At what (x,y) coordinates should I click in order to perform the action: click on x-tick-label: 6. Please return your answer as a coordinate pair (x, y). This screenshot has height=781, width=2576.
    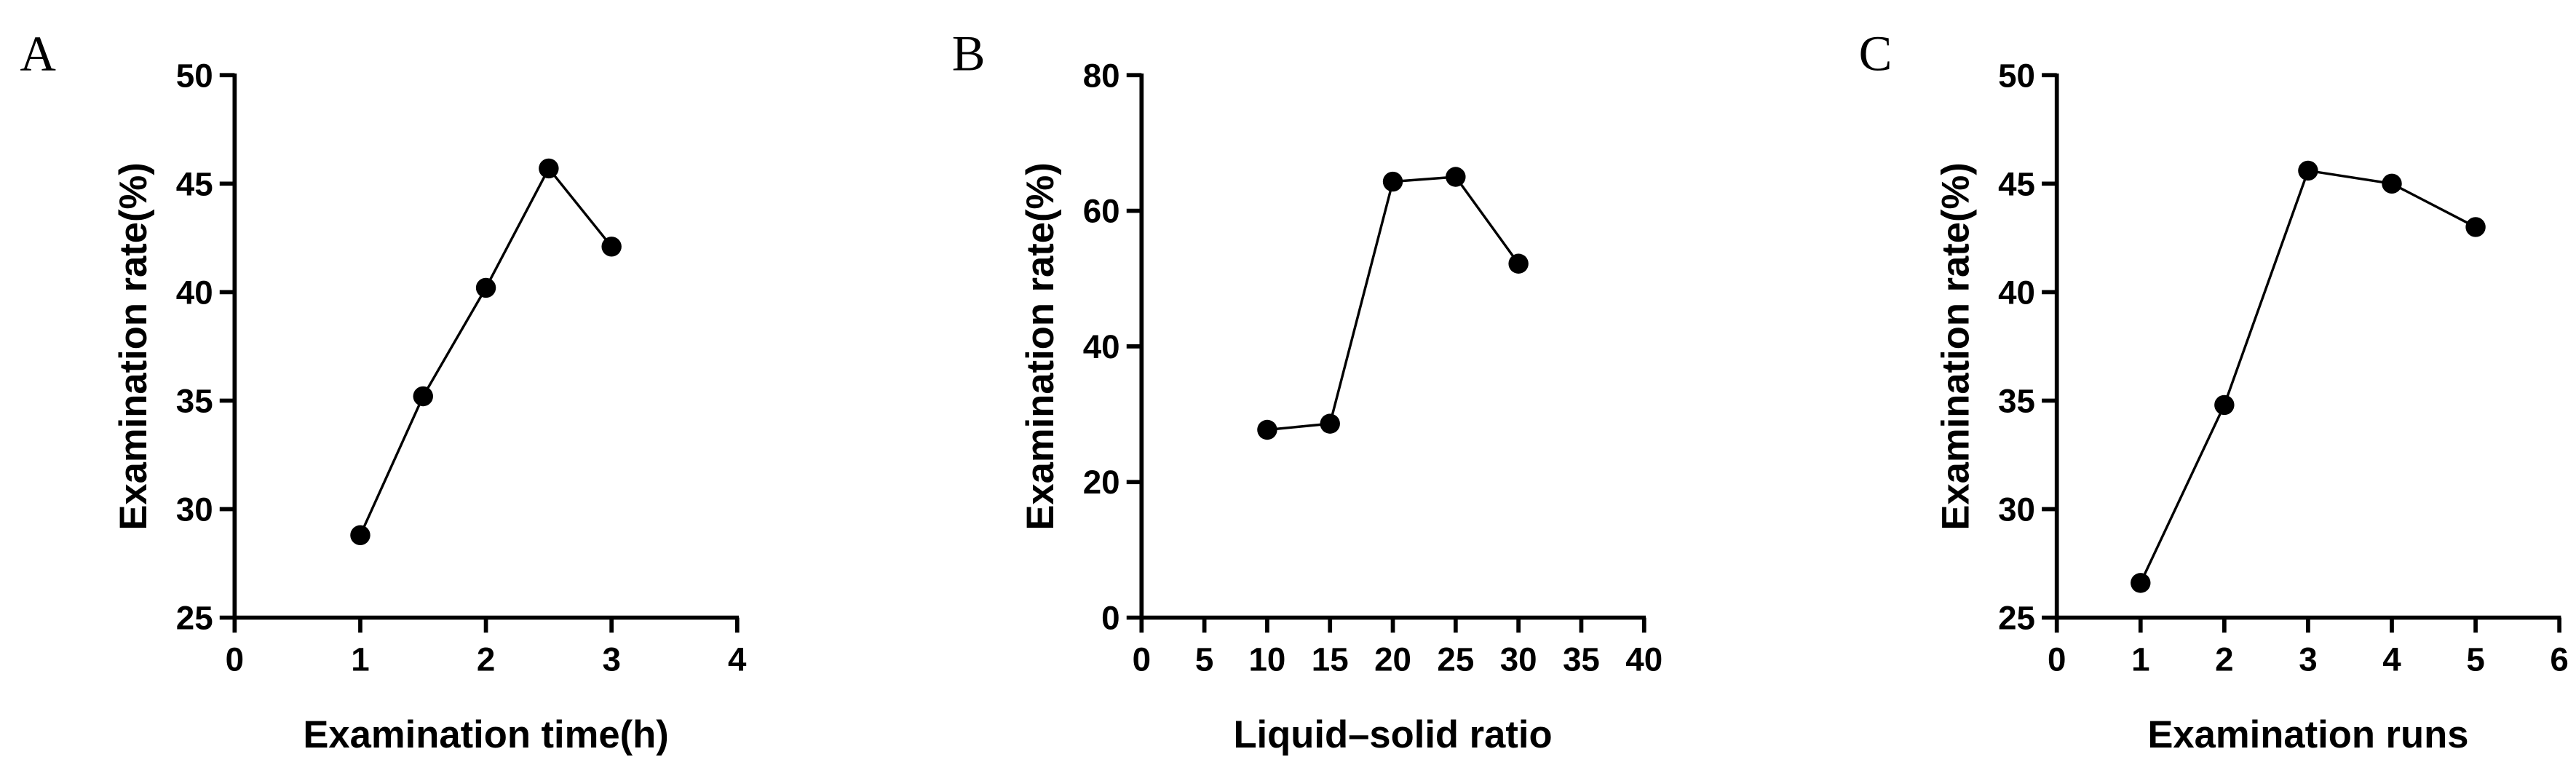
    Looking at the image, I should click on (2559, 659).